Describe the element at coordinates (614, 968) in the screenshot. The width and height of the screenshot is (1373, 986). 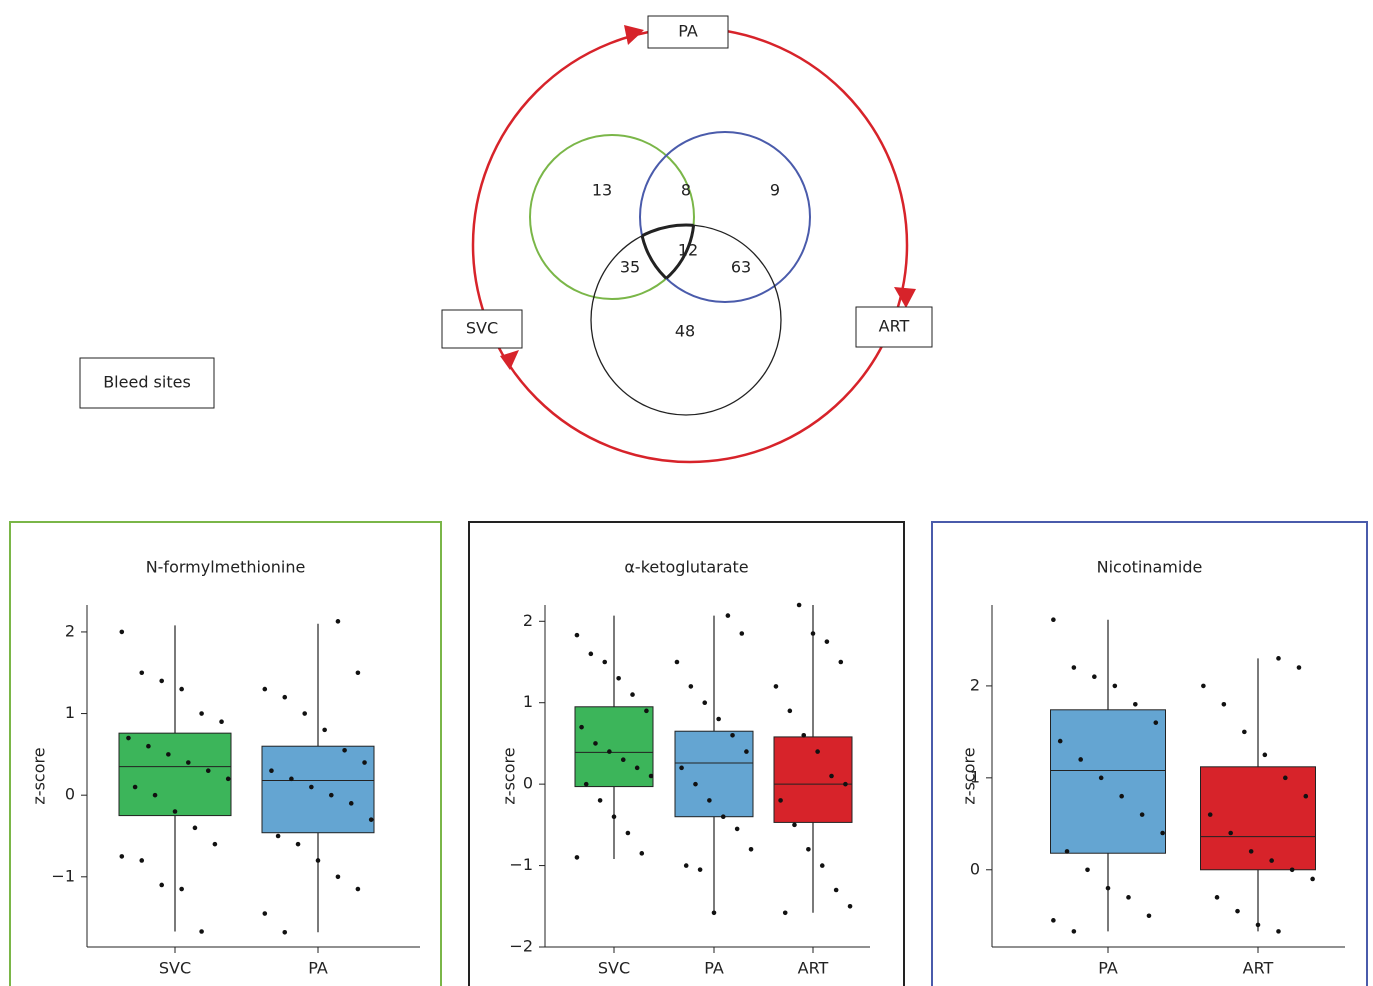
I see `x-tick-label: SVC` at that location.